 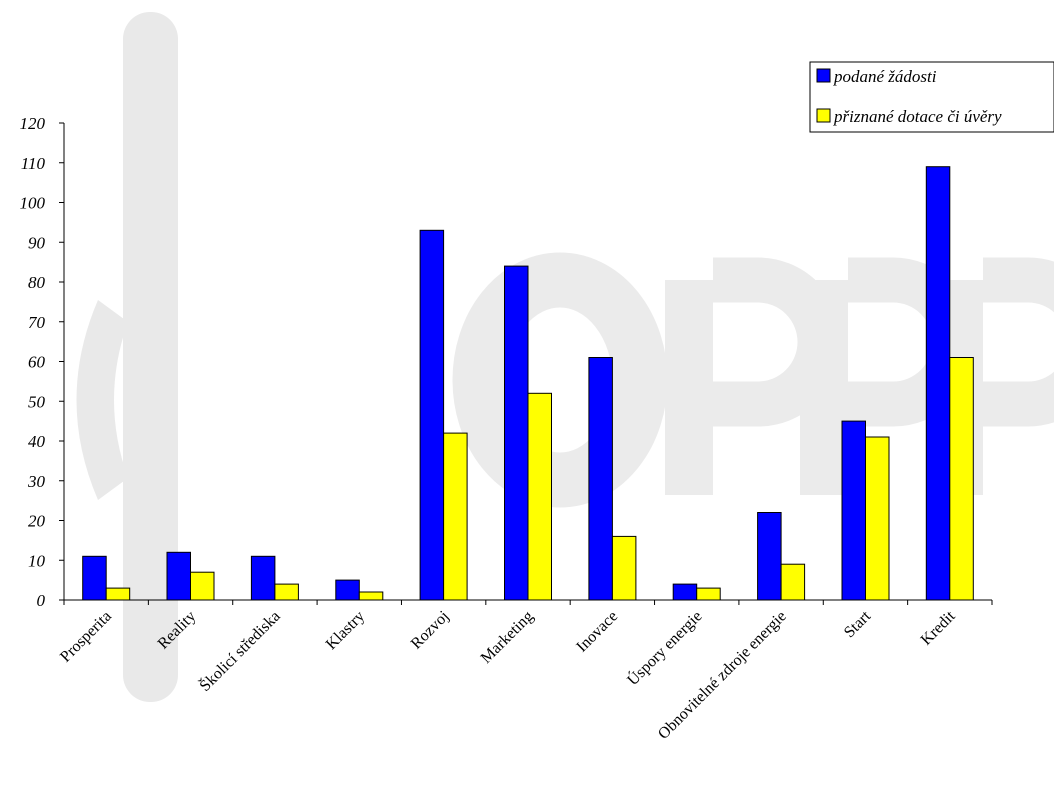 I want to click on y-tick-label-30: 30, so click(x=36, y=481).